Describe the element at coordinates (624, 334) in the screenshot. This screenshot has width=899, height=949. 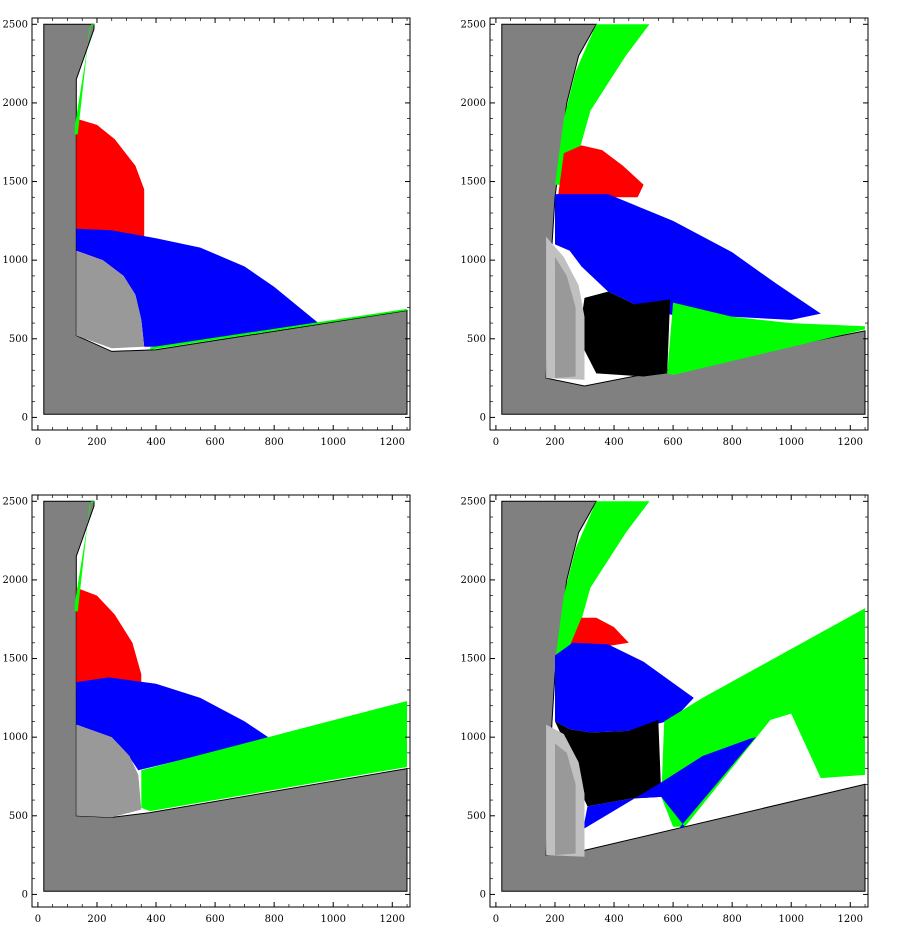
I see `region-black` at that location.